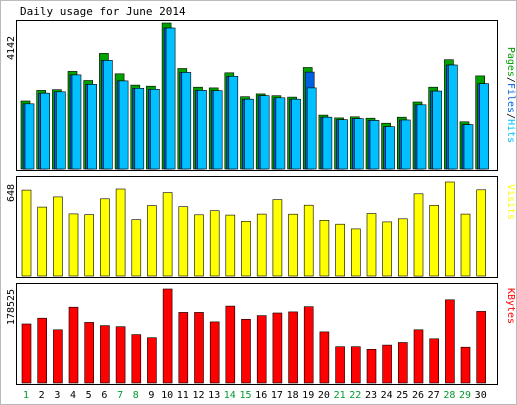 Image resolution: width=517 pixels, height=405 pixels. What do you see at coordinates (230, 395) in the screenshot?
I see `x-label-day-14: 14` at bounding box center [230, 395].